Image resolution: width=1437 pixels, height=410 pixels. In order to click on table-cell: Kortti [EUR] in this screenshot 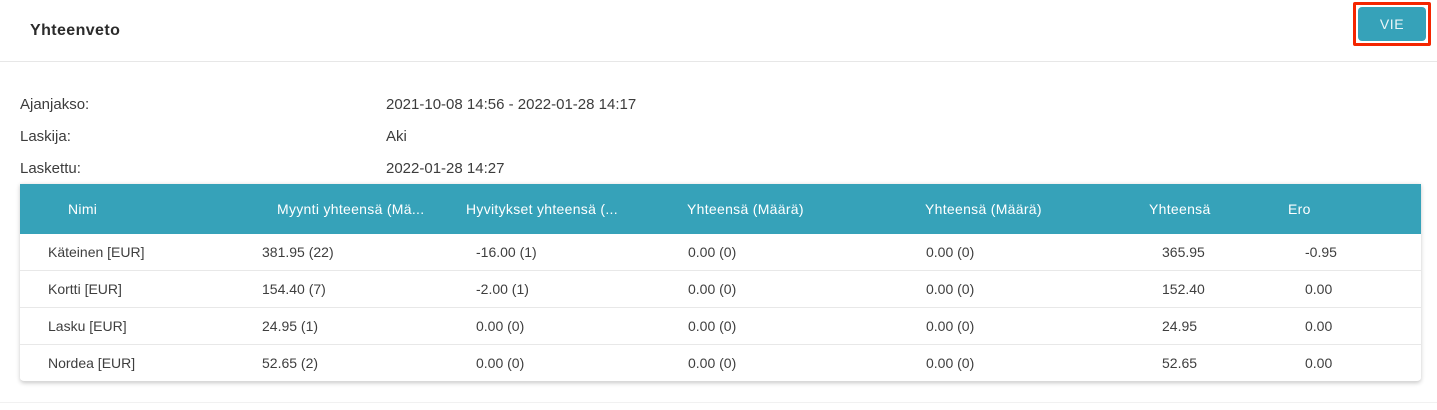, I will do `click(85, 289)`.